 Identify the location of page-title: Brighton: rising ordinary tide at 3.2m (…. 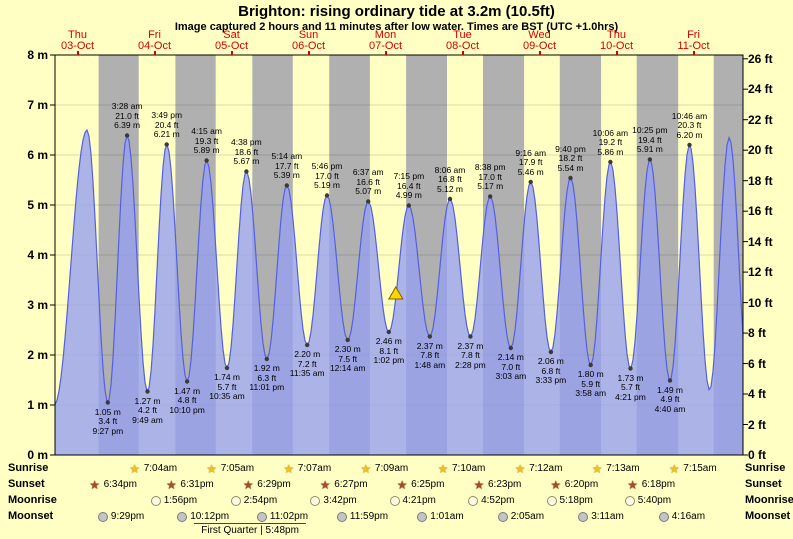
(396, 11).